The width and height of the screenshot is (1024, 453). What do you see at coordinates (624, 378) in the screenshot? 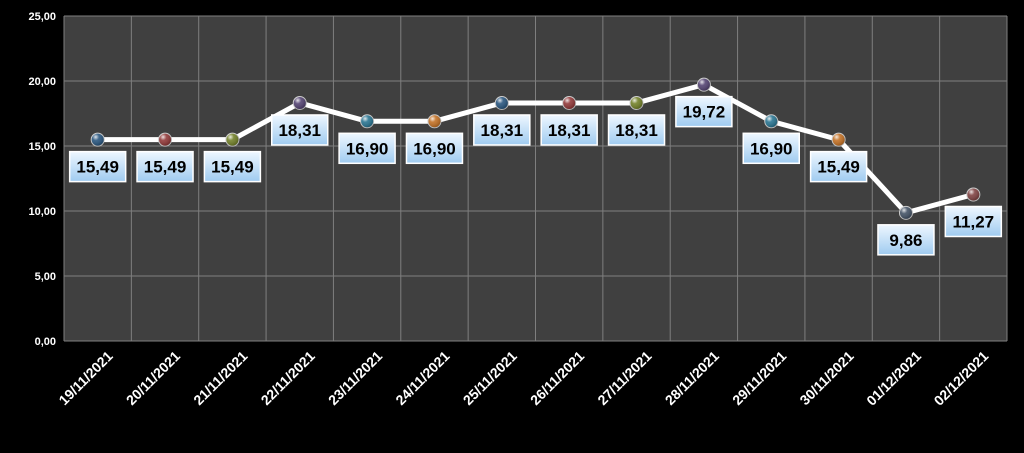
I see `x-tick-label: 27/11/2021` at bounding box center [624, 378].